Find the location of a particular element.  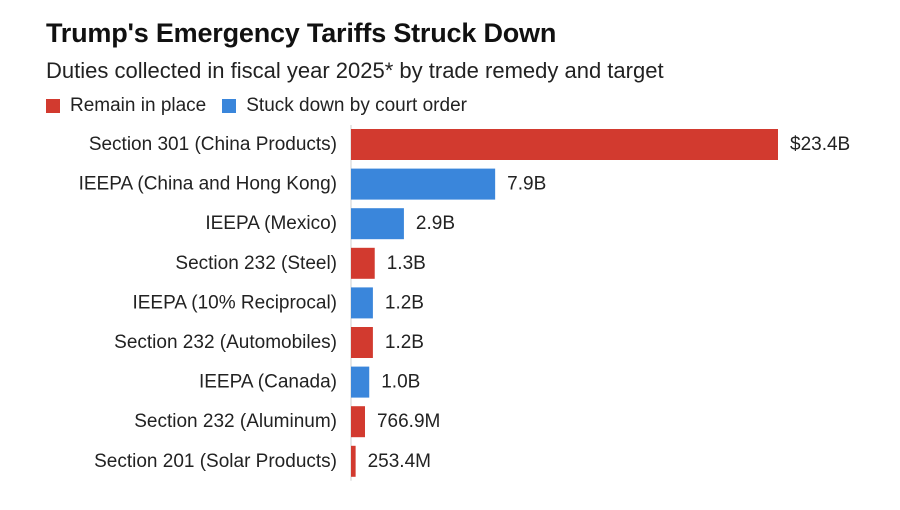

legend-label-remain: Remain in place is located at coordinates (138, 105).